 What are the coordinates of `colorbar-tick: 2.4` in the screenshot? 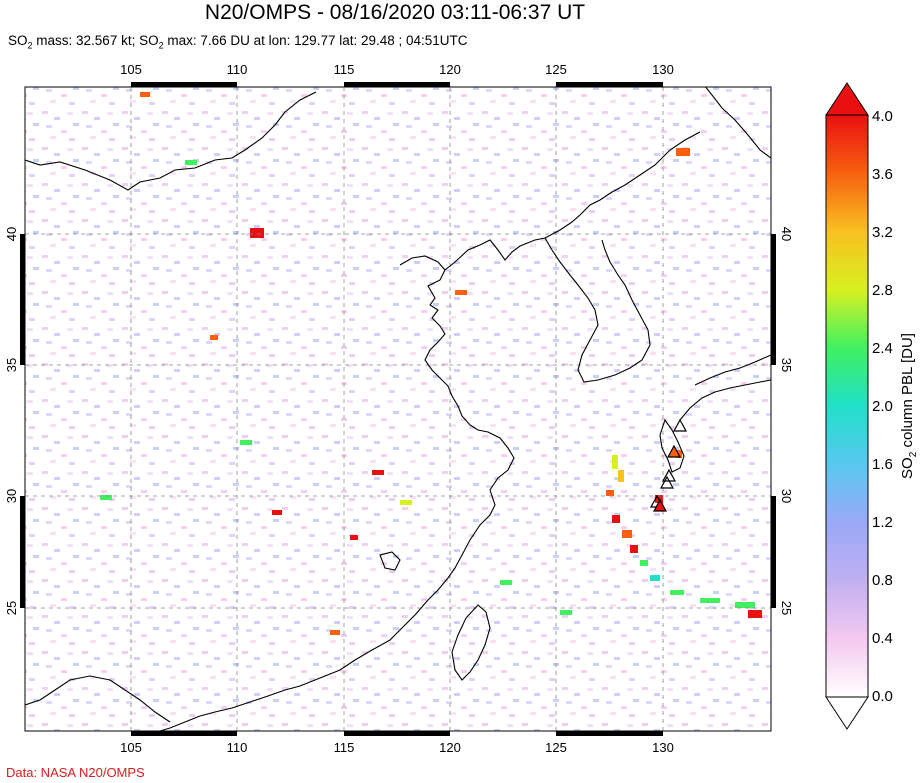 It's located at (882, 348).